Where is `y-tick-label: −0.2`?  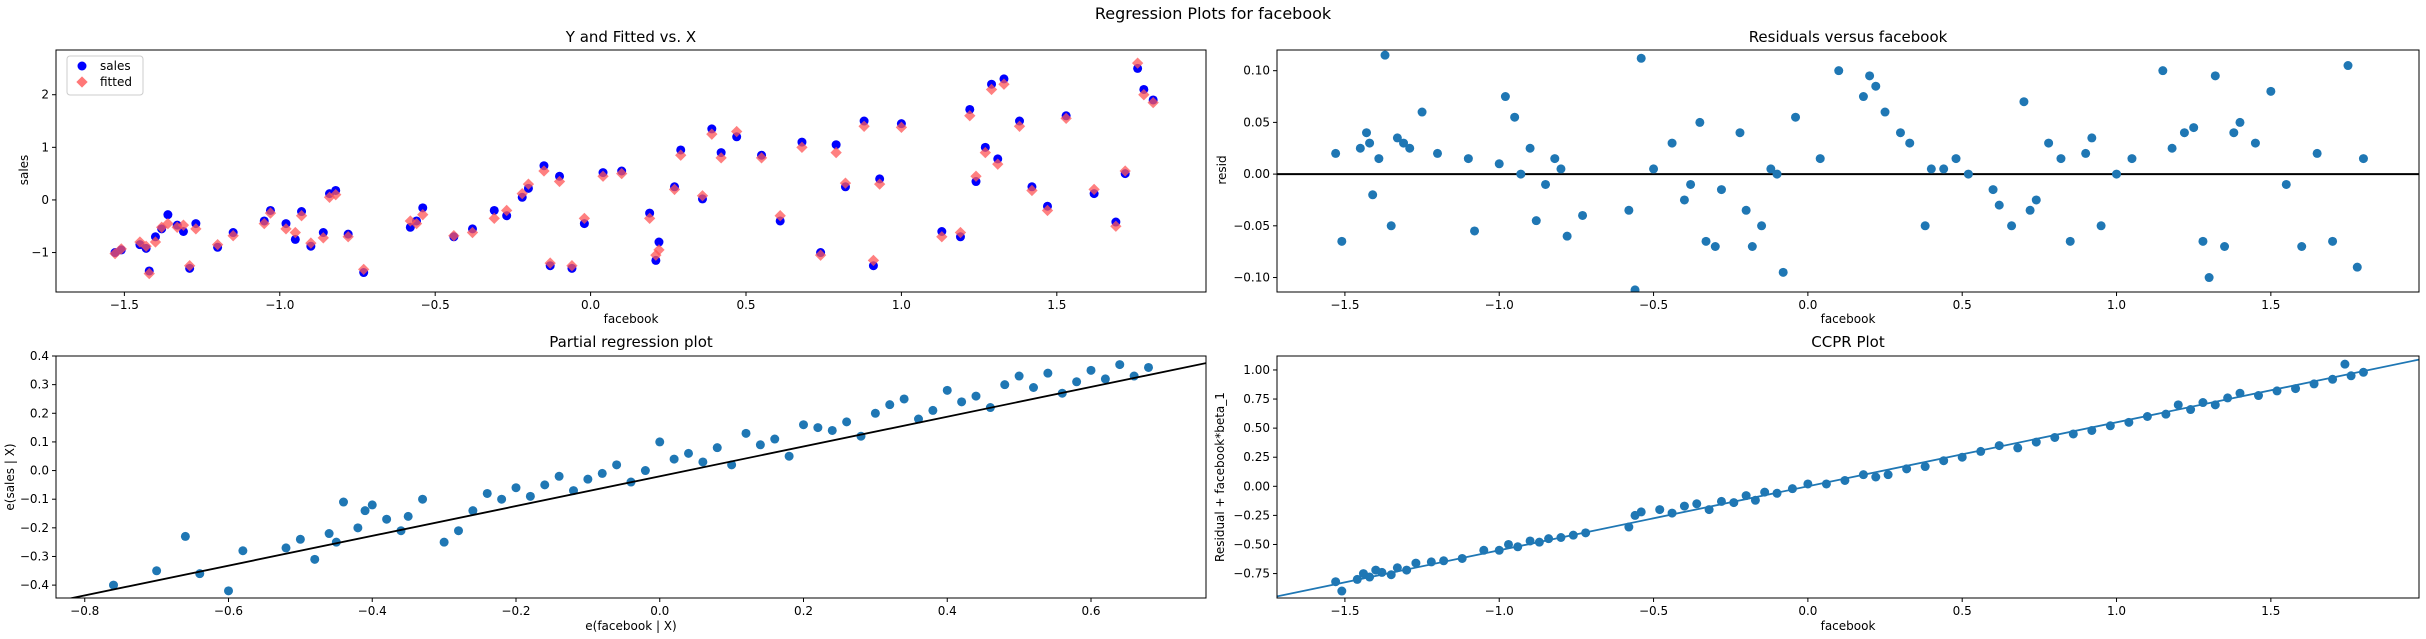
y-tick-label: −0.2 is located at coordinates (34, 528).